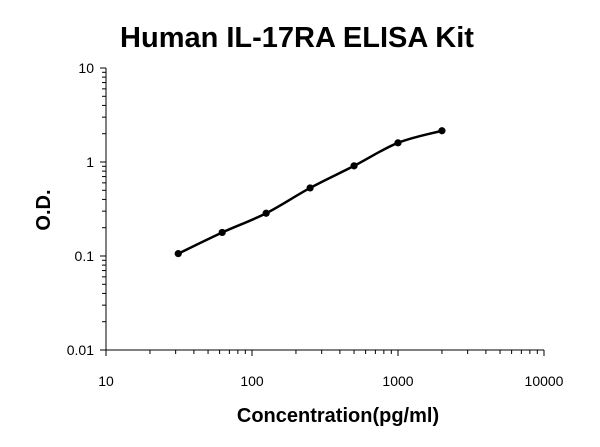 The image size is (600, 447). I want to click on y-tick-label: 10, so click(86, 68).